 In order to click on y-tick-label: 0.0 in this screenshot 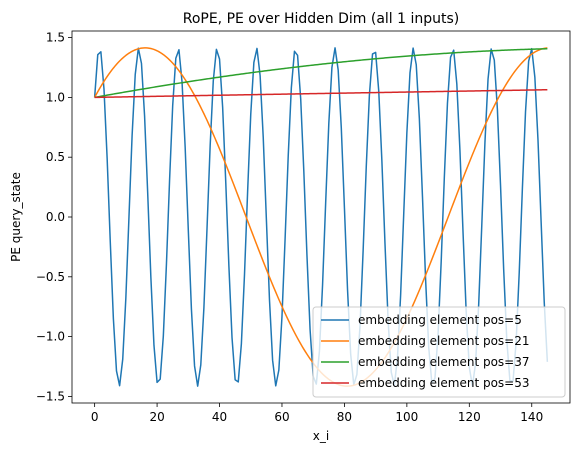, I will do `click(55, 217)`.